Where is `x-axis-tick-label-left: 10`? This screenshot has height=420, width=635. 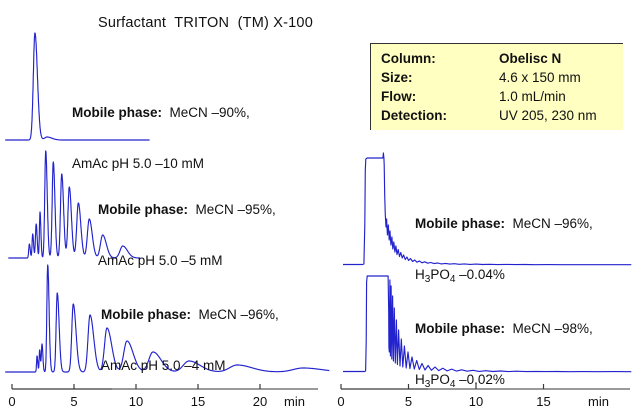 x-axis-tick-label-left: 10 is located at coordinates (136, 401).